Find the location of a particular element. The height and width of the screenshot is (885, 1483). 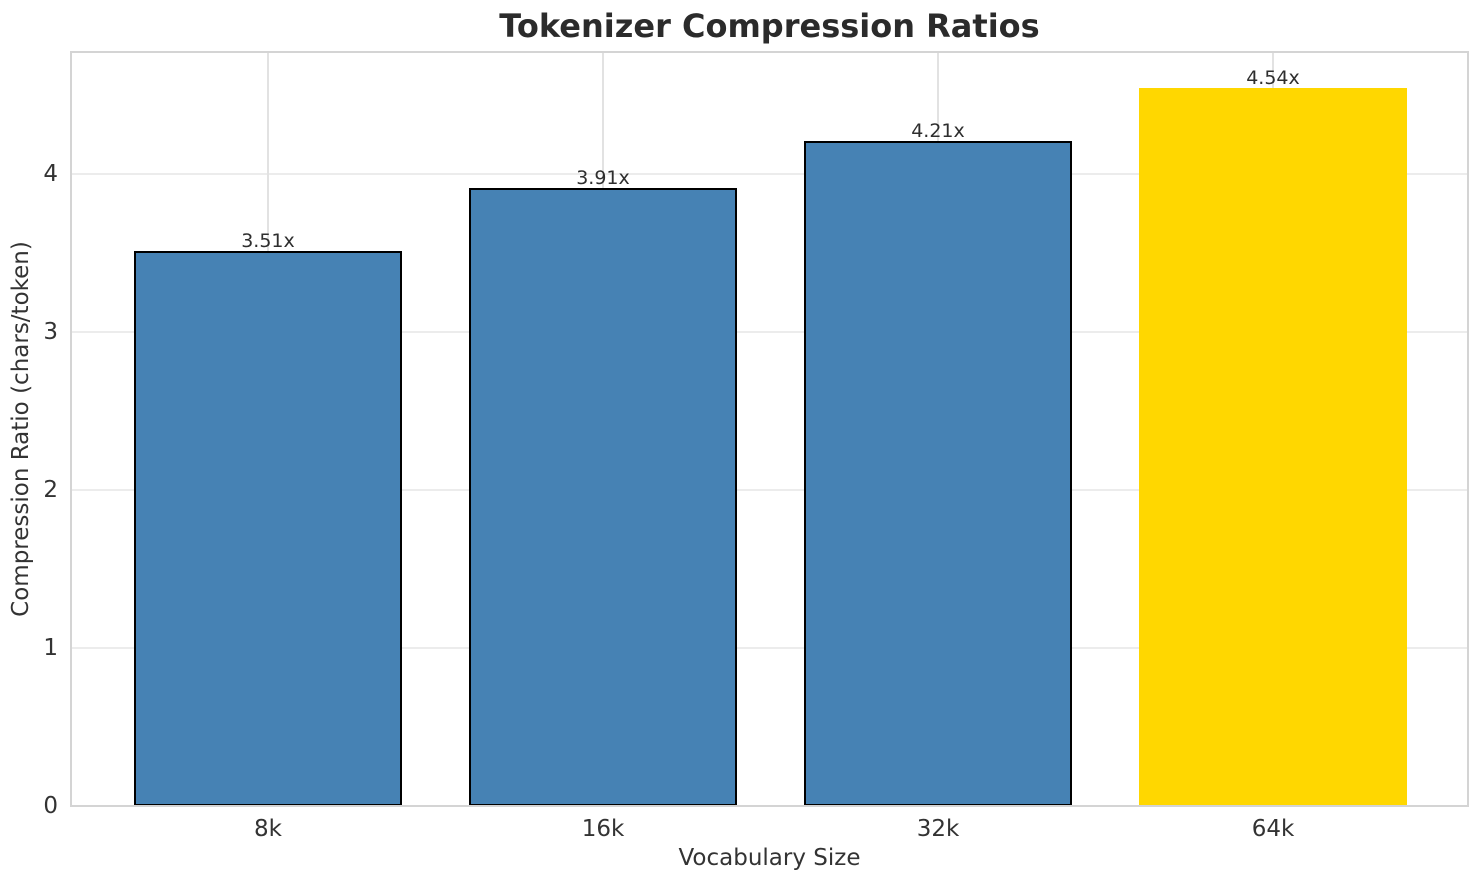

y-axis-label: Compression Ratio (chars/token) is located at coordinates (21, 429).